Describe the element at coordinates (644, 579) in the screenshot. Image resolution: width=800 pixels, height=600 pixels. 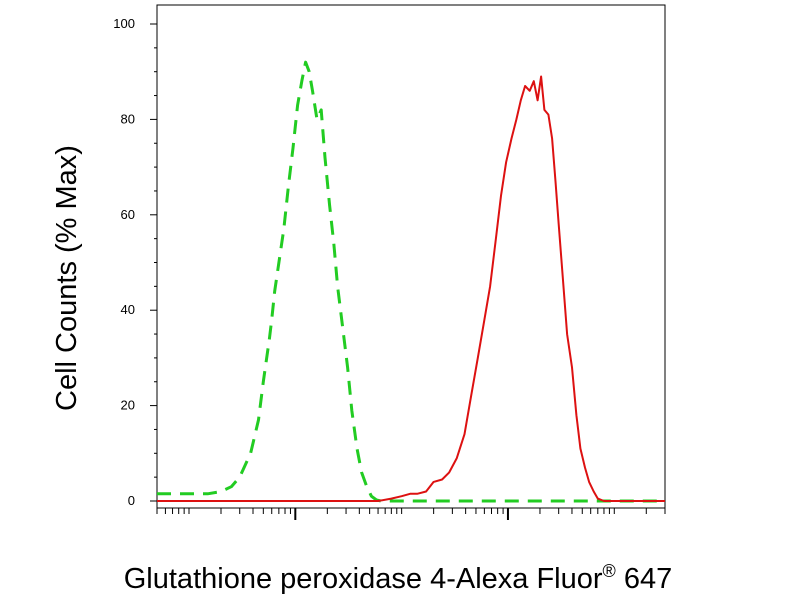
I see `x-axis-title-suffix: 647` at that location.